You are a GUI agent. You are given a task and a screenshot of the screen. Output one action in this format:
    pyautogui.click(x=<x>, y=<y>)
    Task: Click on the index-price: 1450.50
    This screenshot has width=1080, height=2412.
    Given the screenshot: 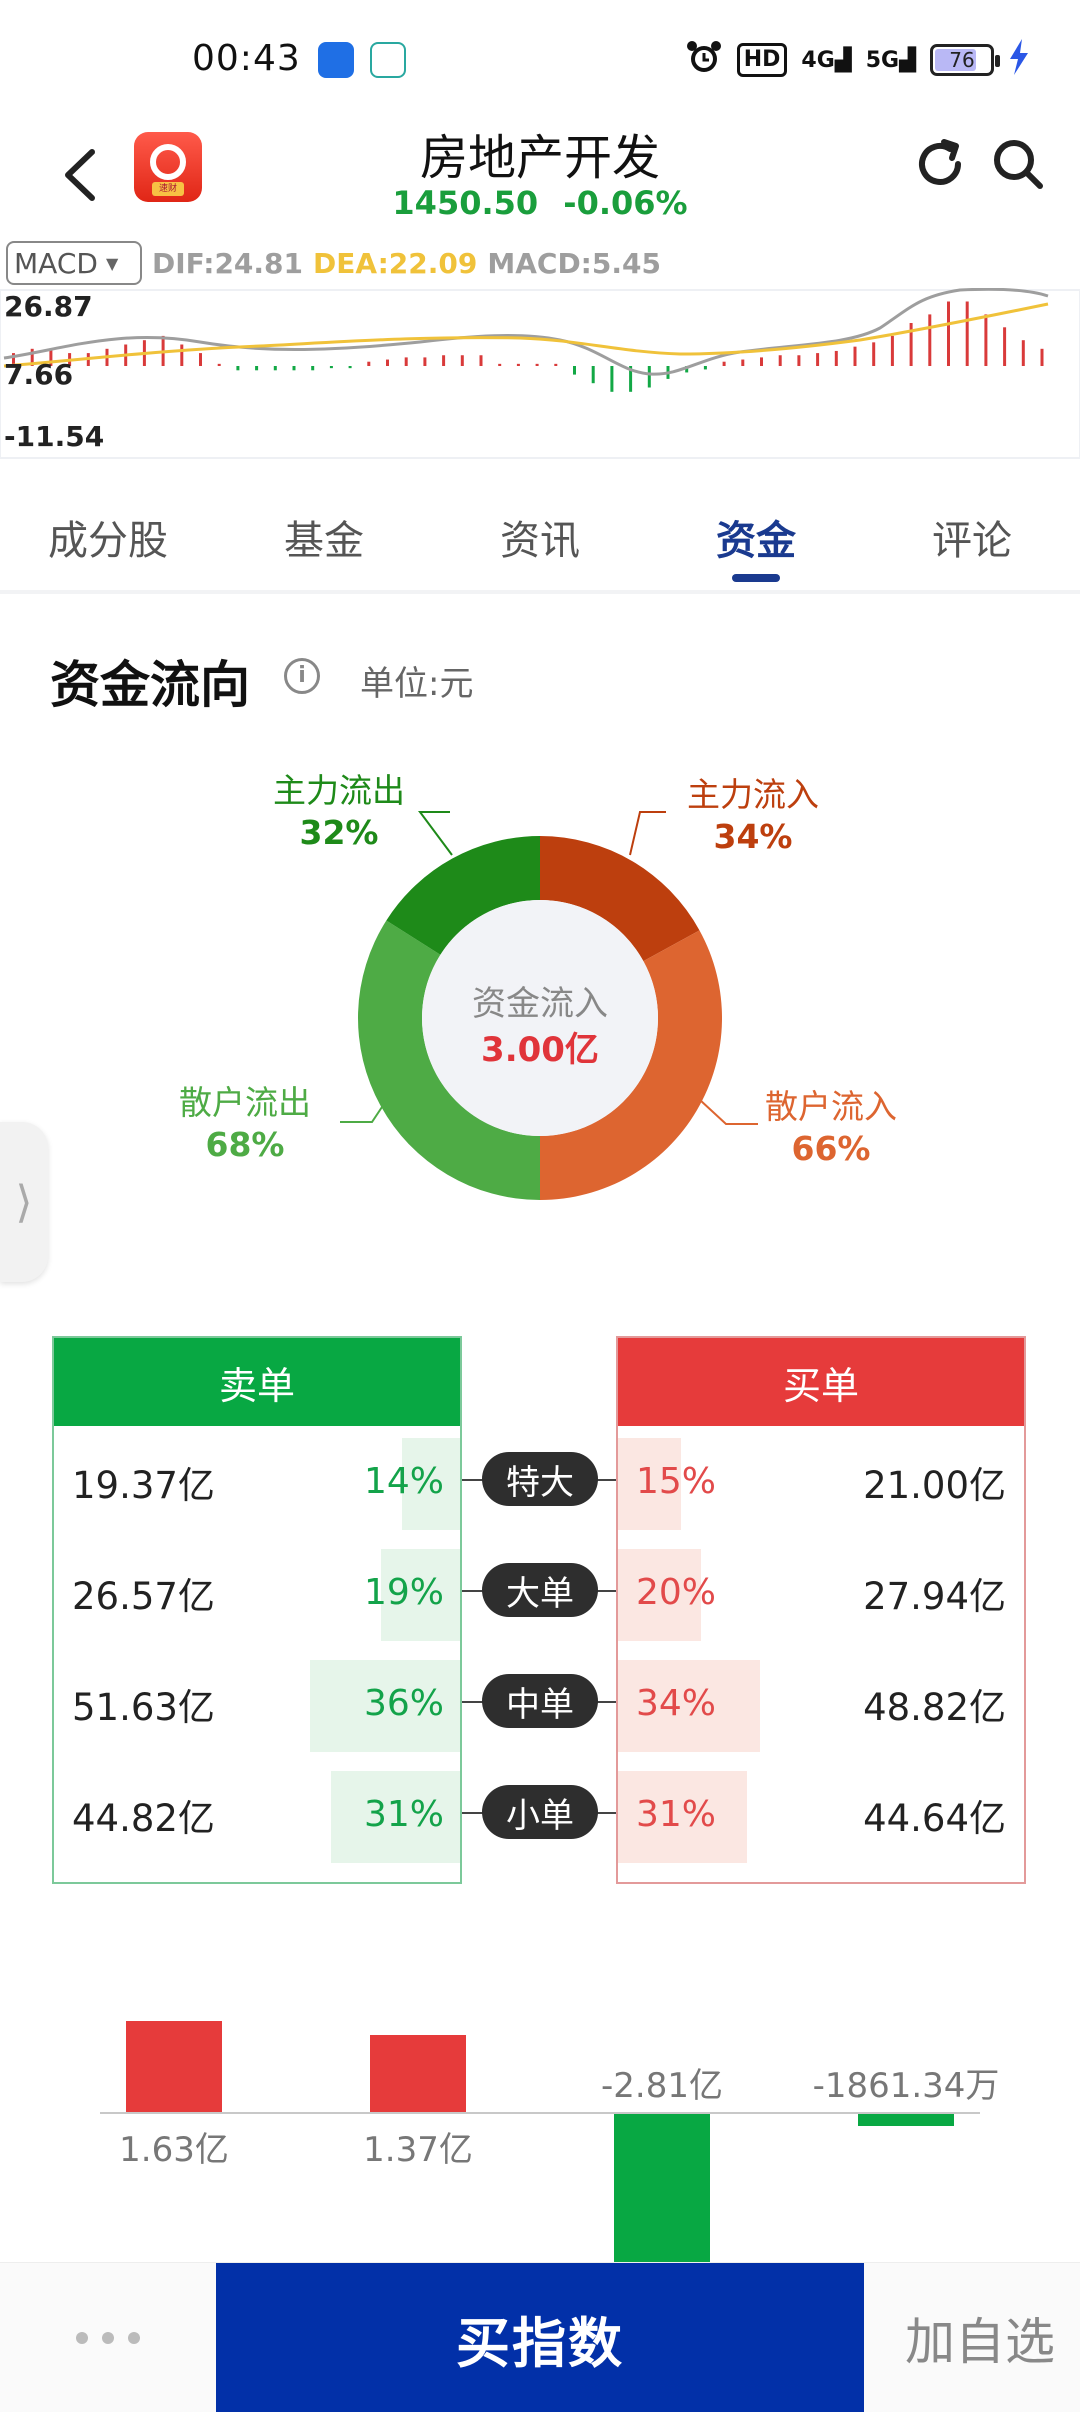 What is the action you would take?
    pyautogui.click(x=465, y=203)
    